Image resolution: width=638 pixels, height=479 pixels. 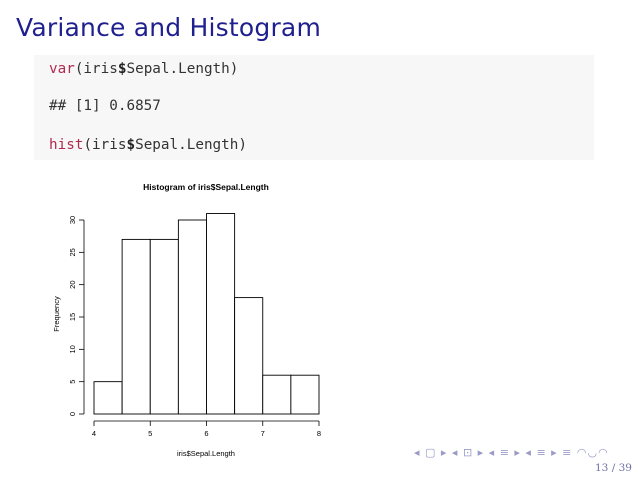 I want to click on y-axis-label: Frequency, so click(x=56, y=314).